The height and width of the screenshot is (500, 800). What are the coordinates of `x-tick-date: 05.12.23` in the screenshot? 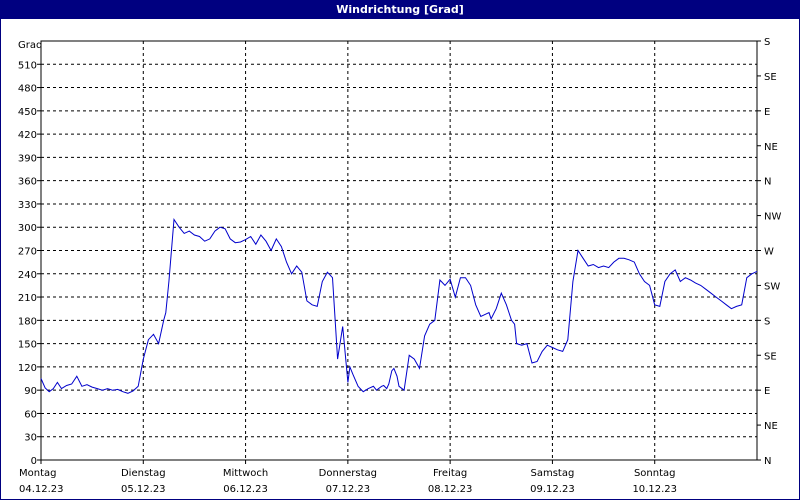 It's located at (143, 489).